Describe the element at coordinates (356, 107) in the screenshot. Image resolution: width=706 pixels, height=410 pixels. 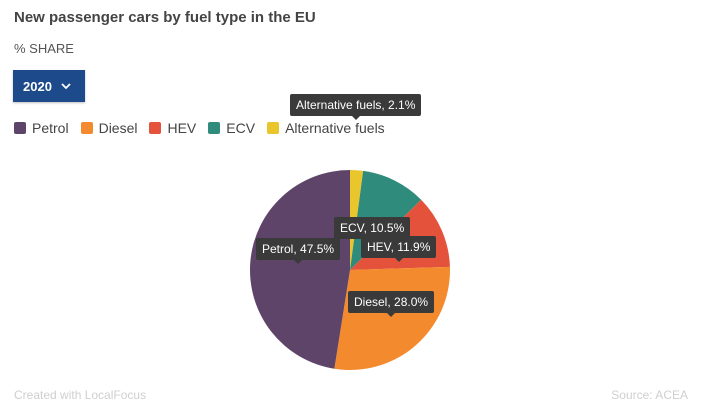
I see `data-label-alternative-fuels: Alternative fuels, 2.1%` at that location.